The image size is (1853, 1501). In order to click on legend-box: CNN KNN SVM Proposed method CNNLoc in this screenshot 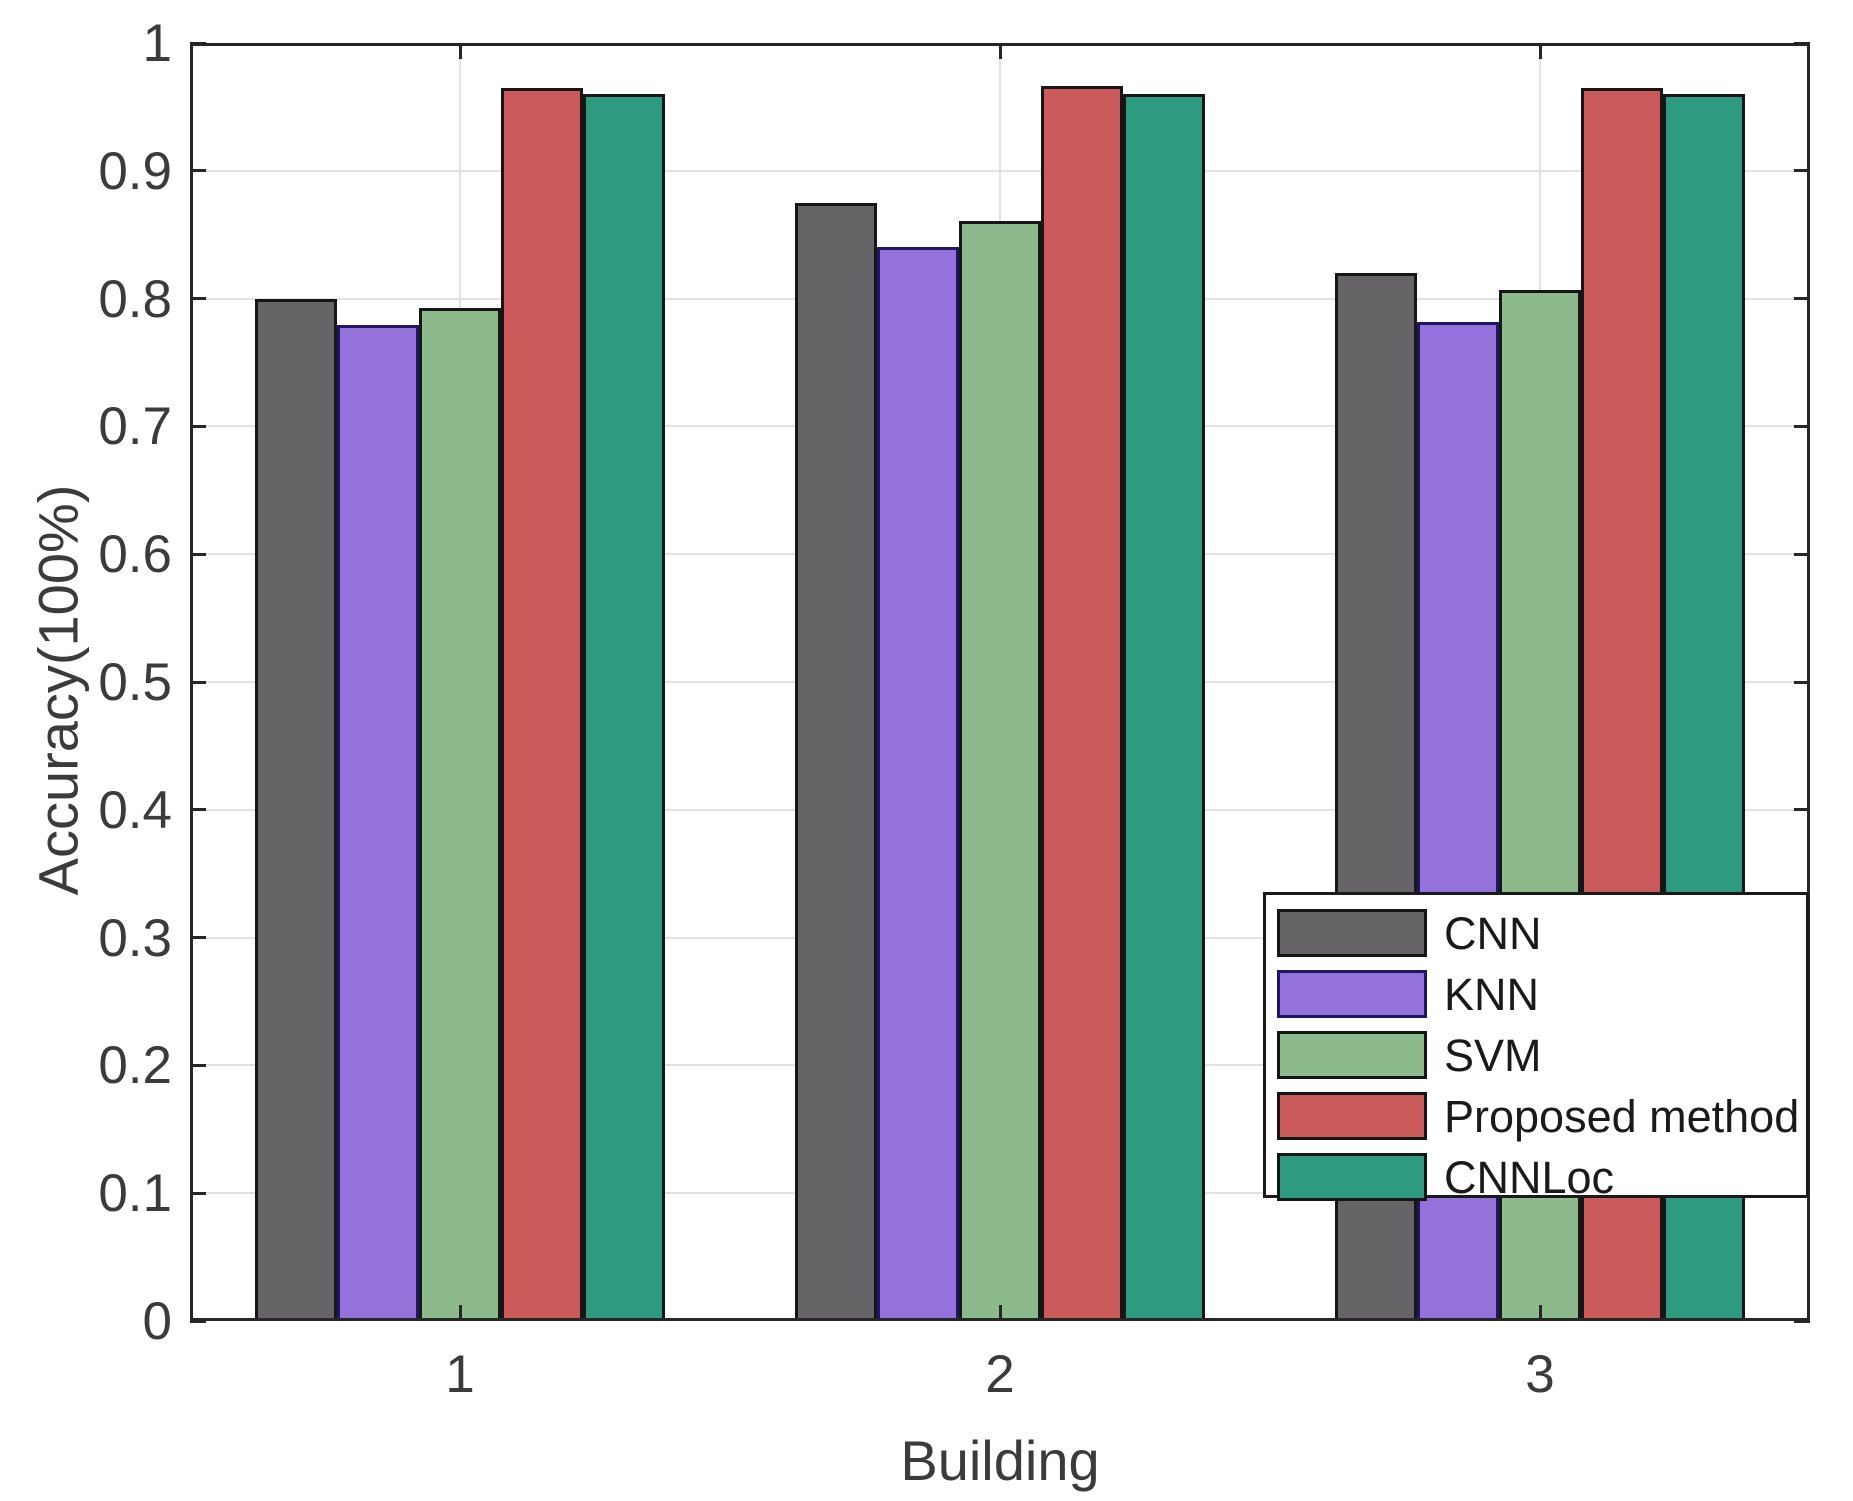, I will do `click(1536, 1046)`.